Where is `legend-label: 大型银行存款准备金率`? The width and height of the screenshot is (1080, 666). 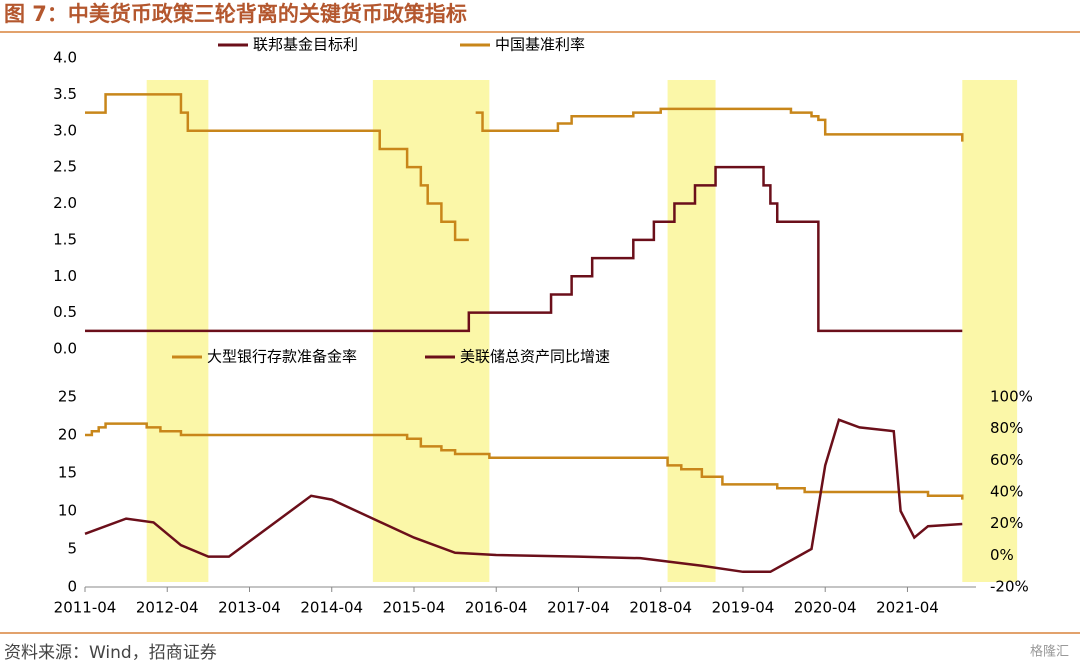 legend-label: 大型银行存款准备金率 is located at coordinates (282, 357).